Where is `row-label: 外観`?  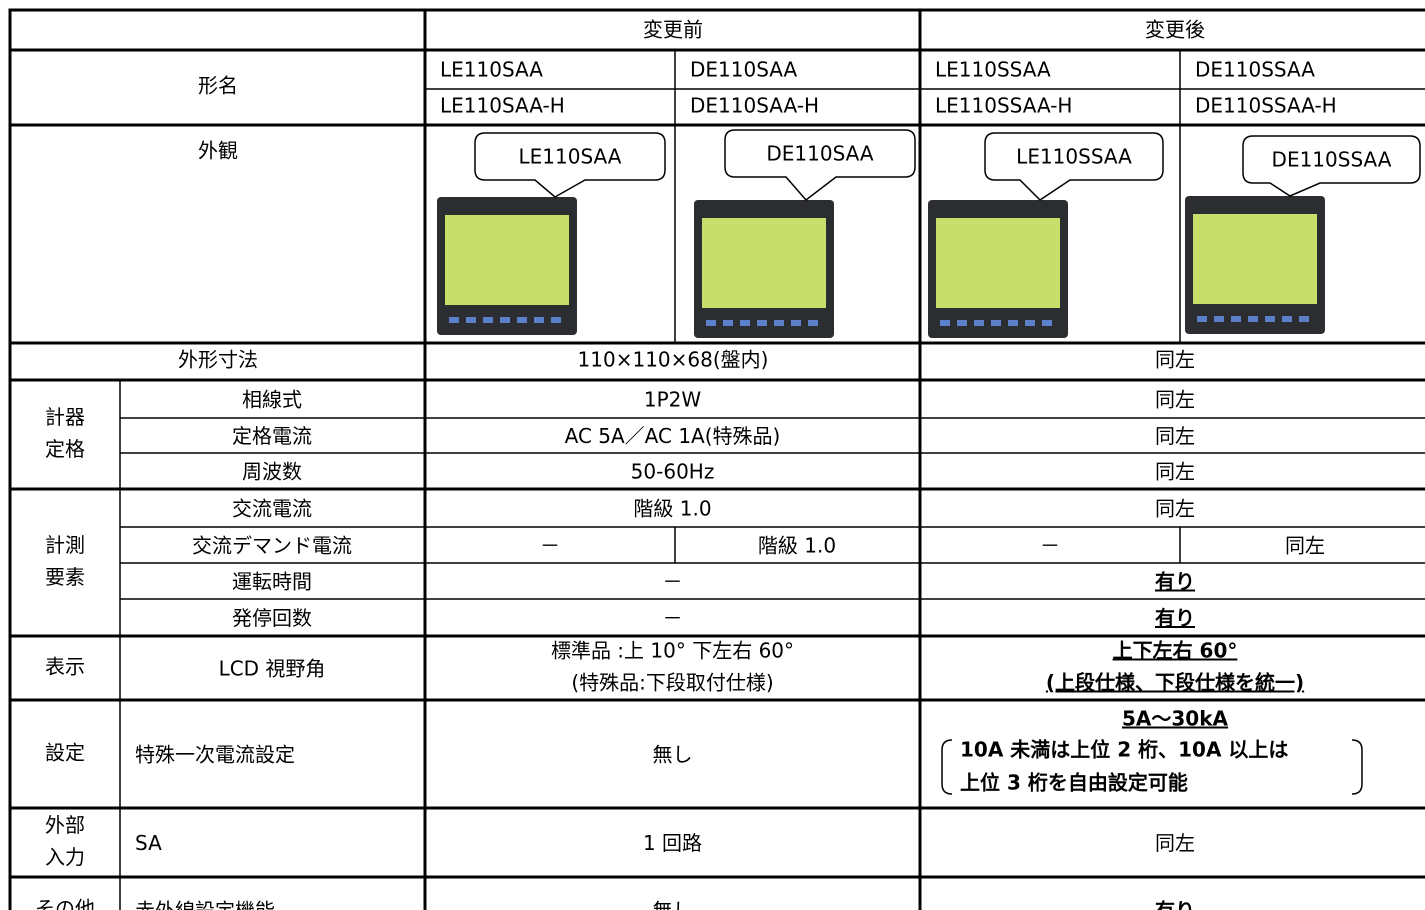 row-label: 外観 is located at coordinates (218, 151).